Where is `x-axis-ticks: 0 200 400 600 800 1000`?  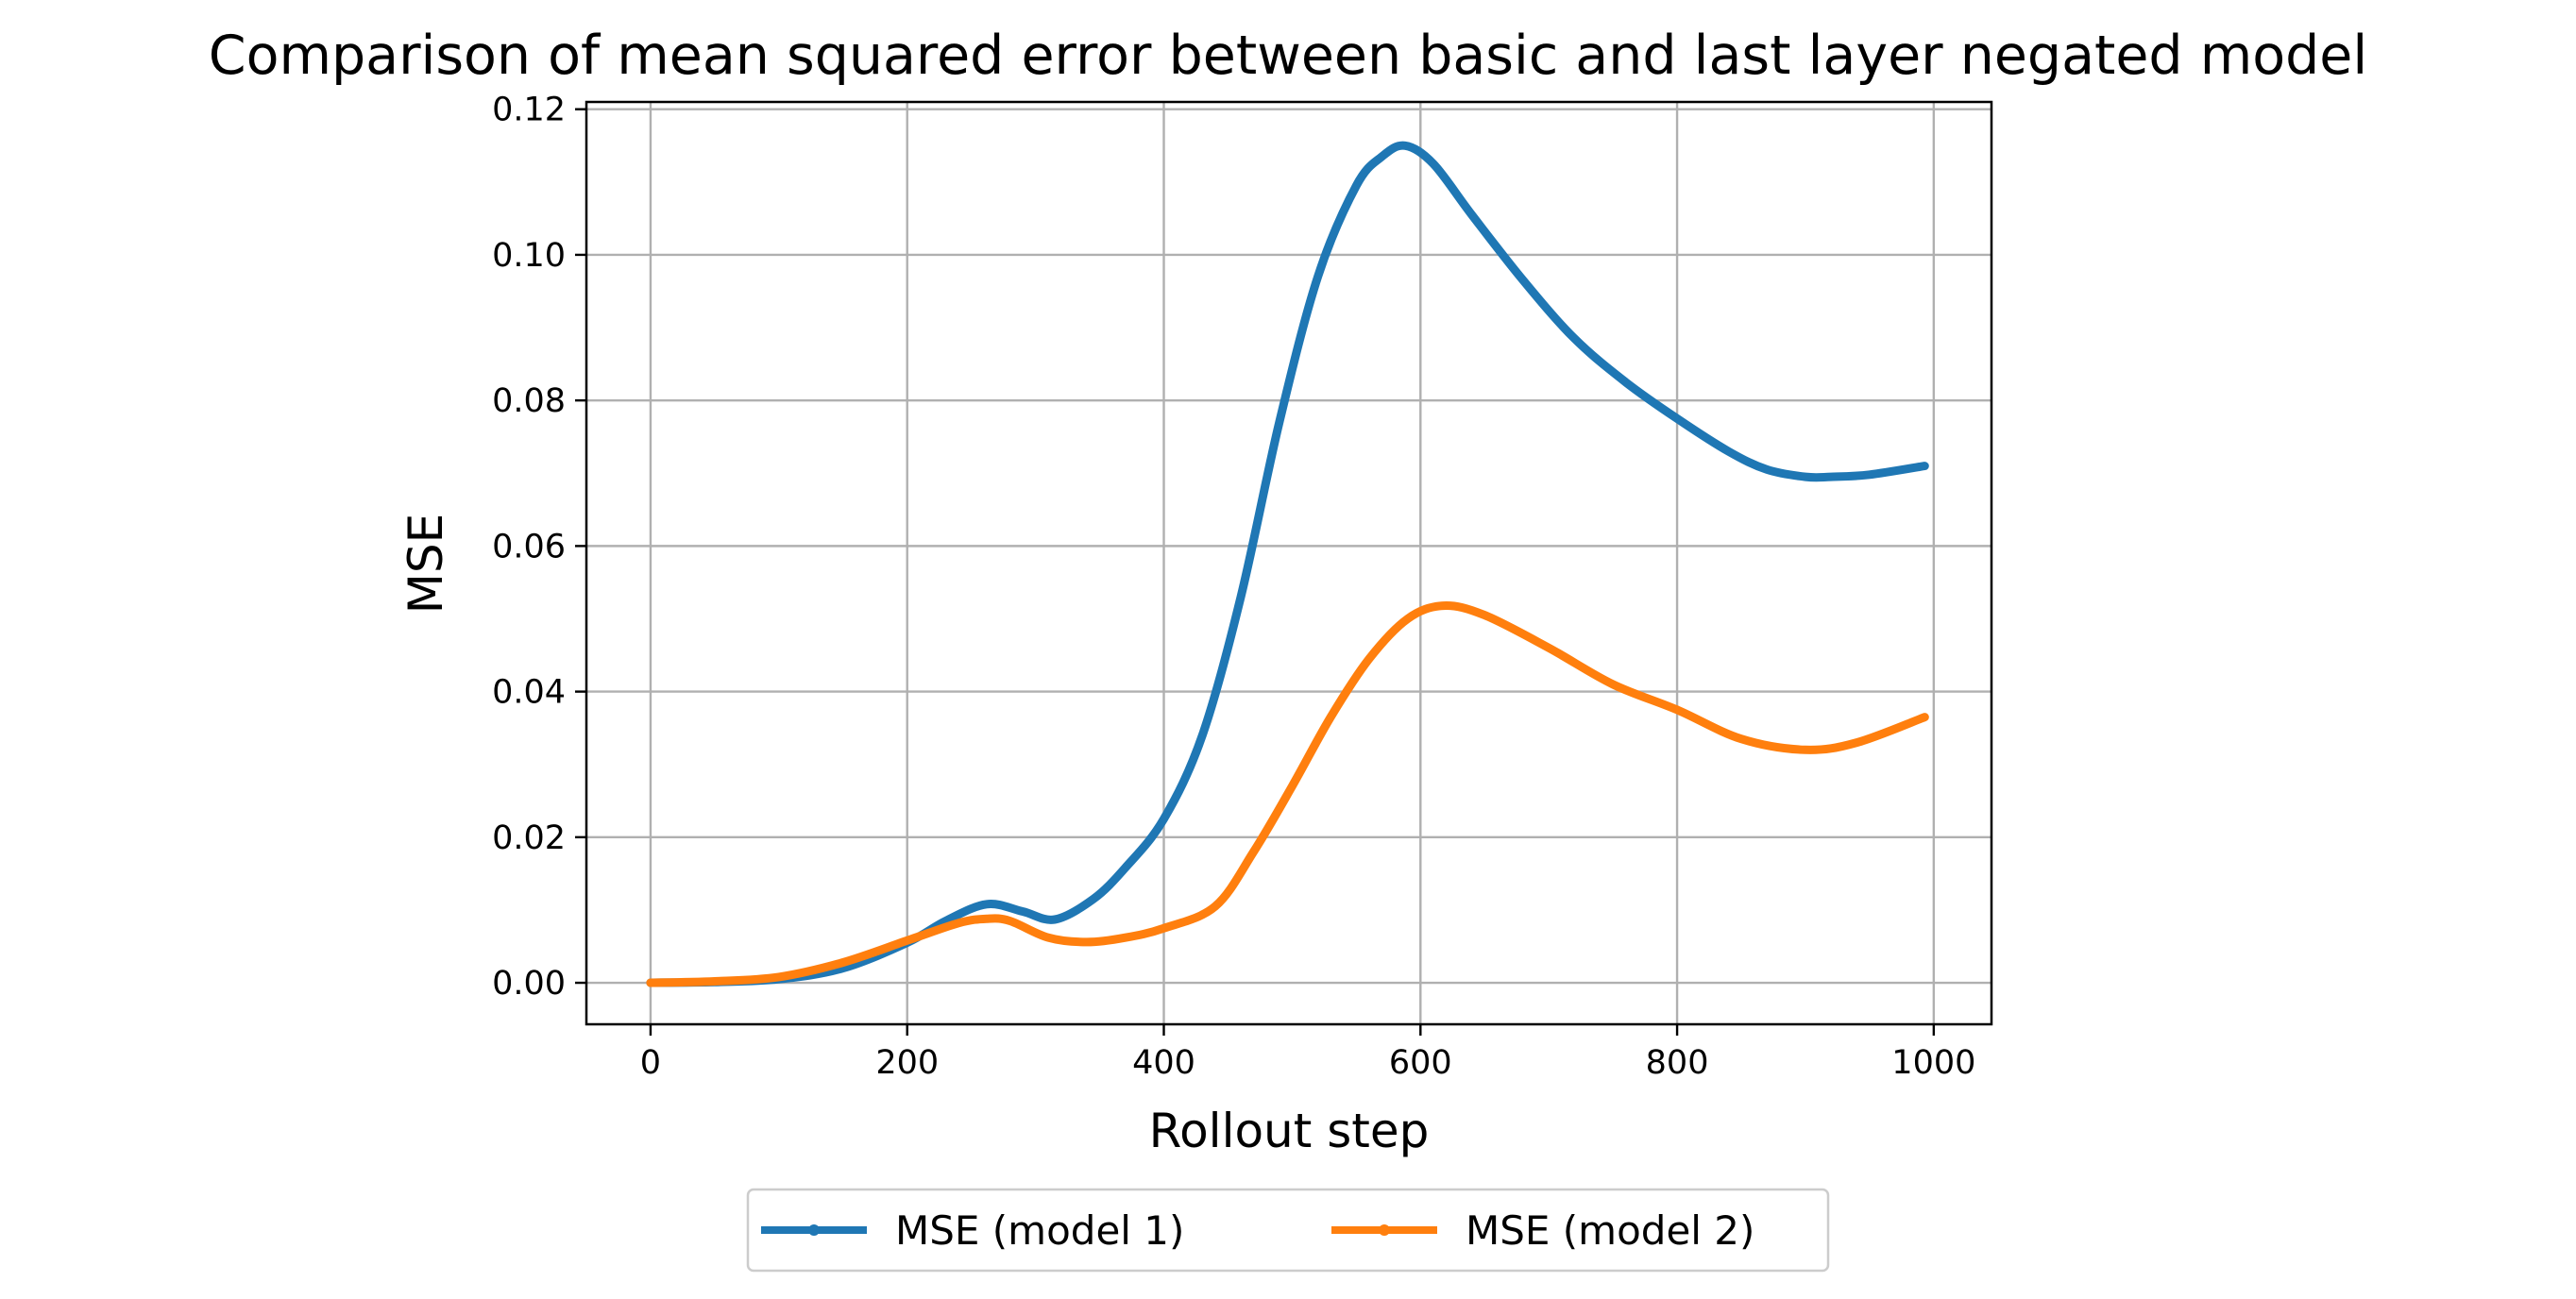
x-axis-ticks: 0 200 400 600 800 1000 is located at coordinates (1307, 1053).